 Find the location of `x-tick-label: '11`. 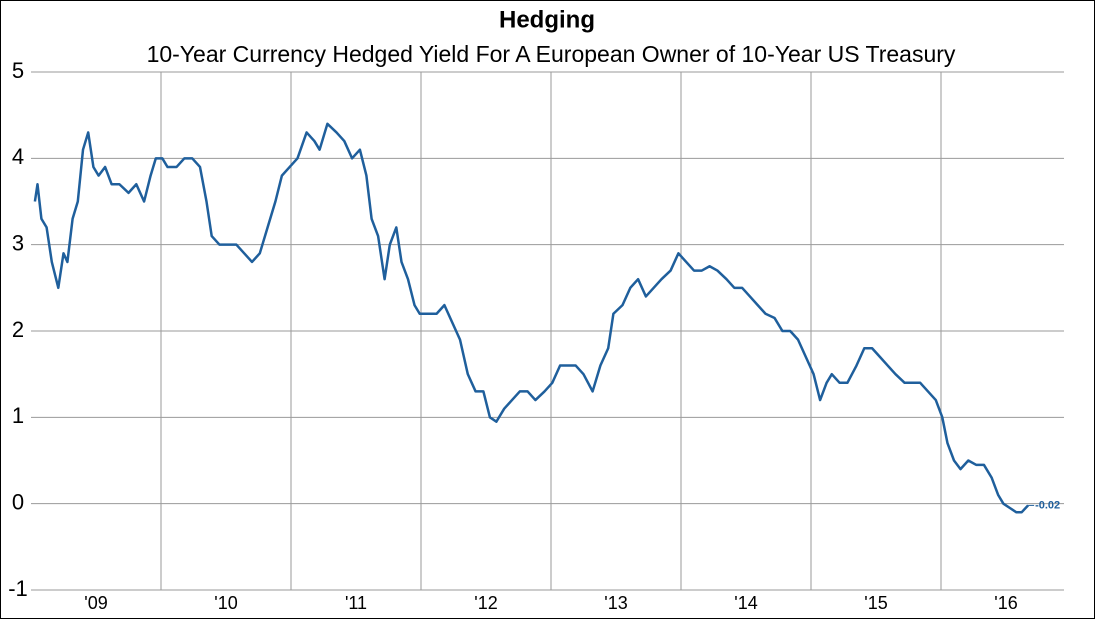

x-tick-label: '11 is located at coordinates (356, 603).